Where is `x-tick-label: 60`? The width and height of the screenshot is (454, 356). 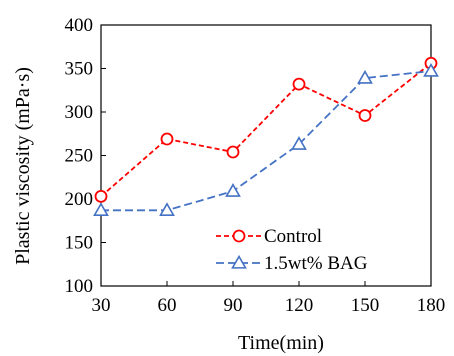
x-tick-label: 60 is located at coordinates (167, 305).